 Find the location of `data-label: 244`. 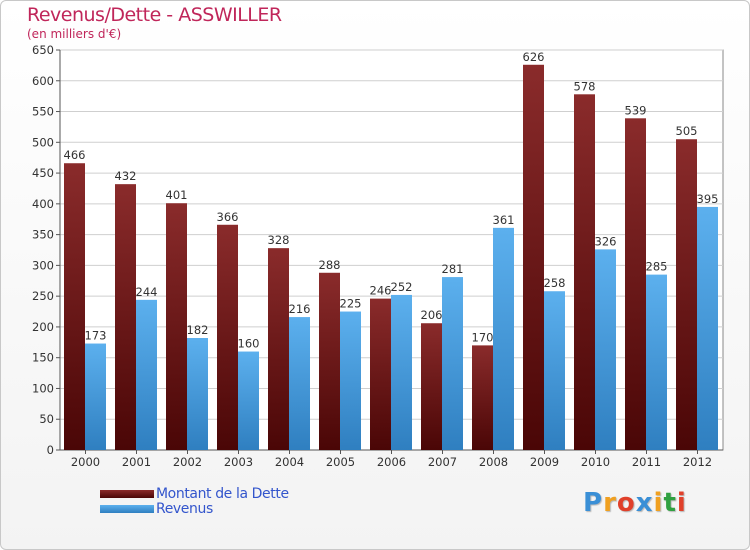

data-label: 244 is located at coordinates (147, 292).